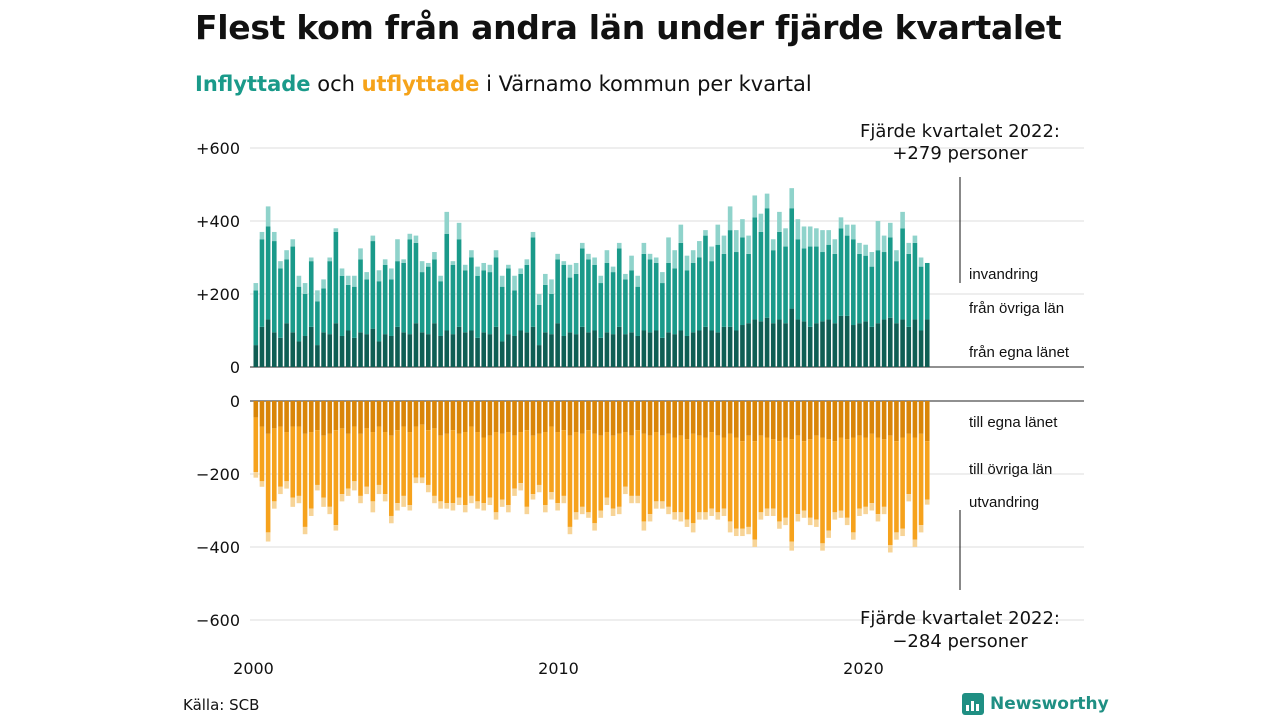 Image resolution: width=1280 pixels, height=720 pixels. I want to click on y-tick-label: −600, so click(218, 620).